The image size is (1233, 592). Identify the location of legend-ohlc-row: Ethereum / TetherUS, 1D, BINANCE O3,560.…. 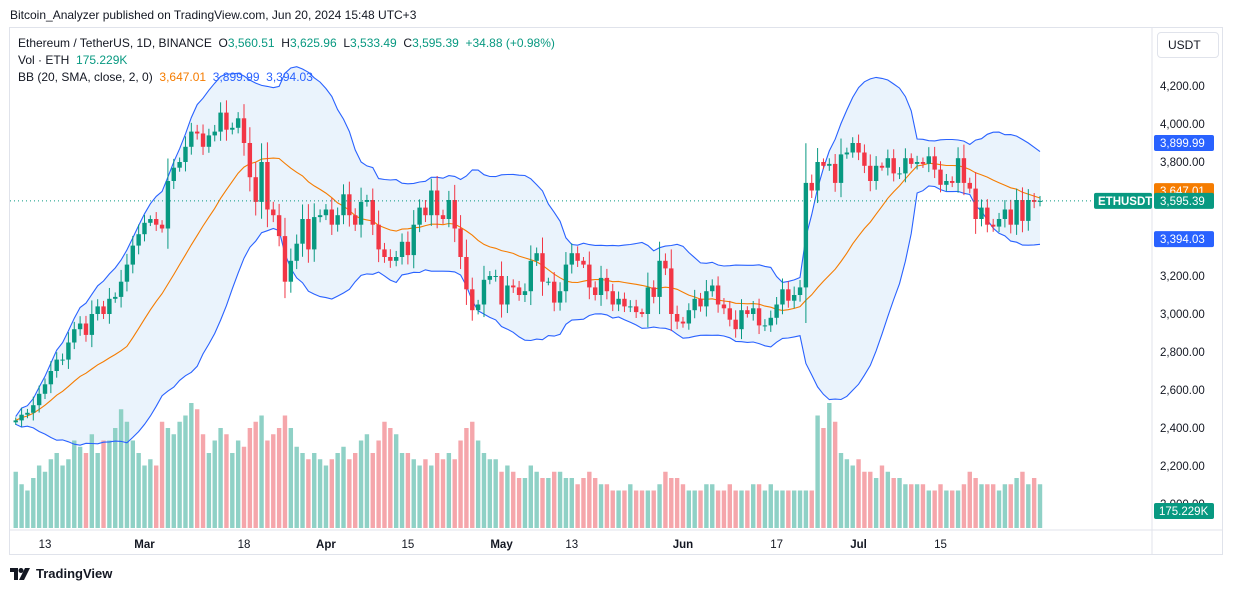
(286, 43).